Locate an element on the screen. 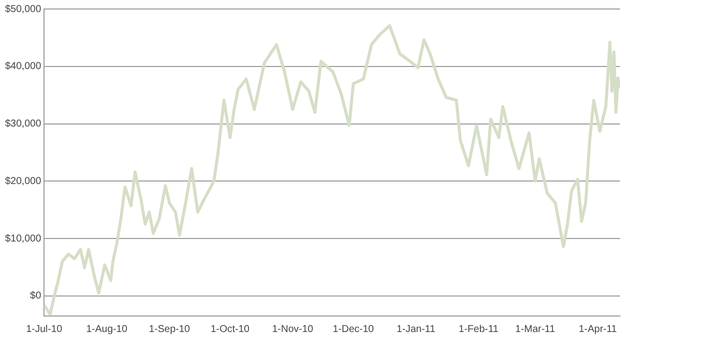 This screenshot has width=720, height=340. y-tick-label: $50,000 is located at coordinates (23, 9).